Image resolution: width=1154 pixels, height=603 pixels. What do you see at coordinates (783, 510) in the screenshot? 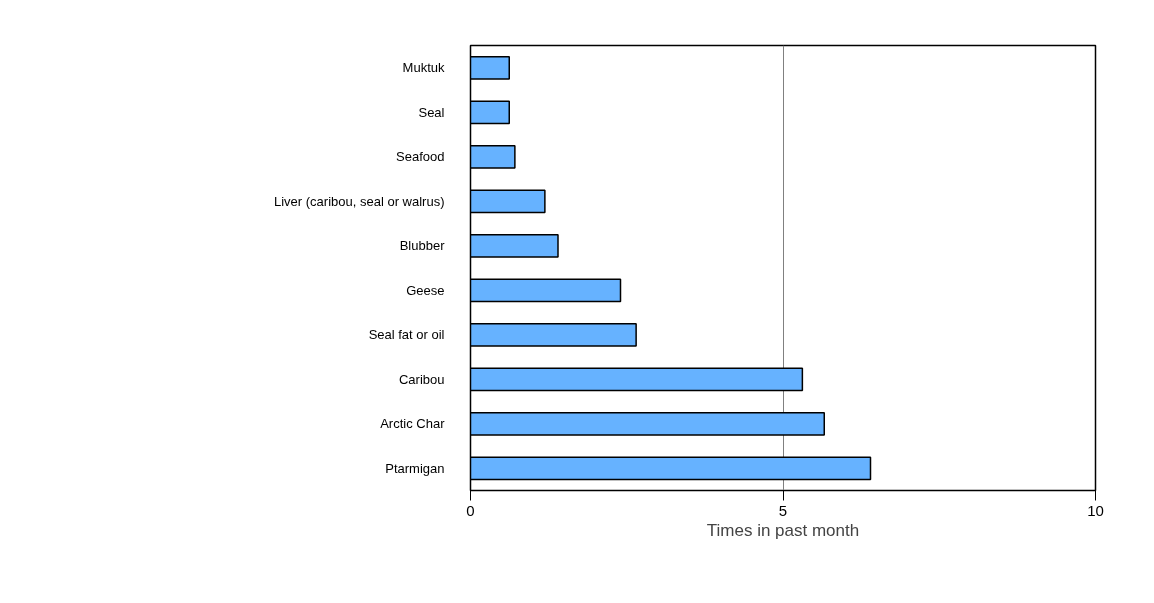
I see `x-tick-label: 5` at bounding box center [783, 510].